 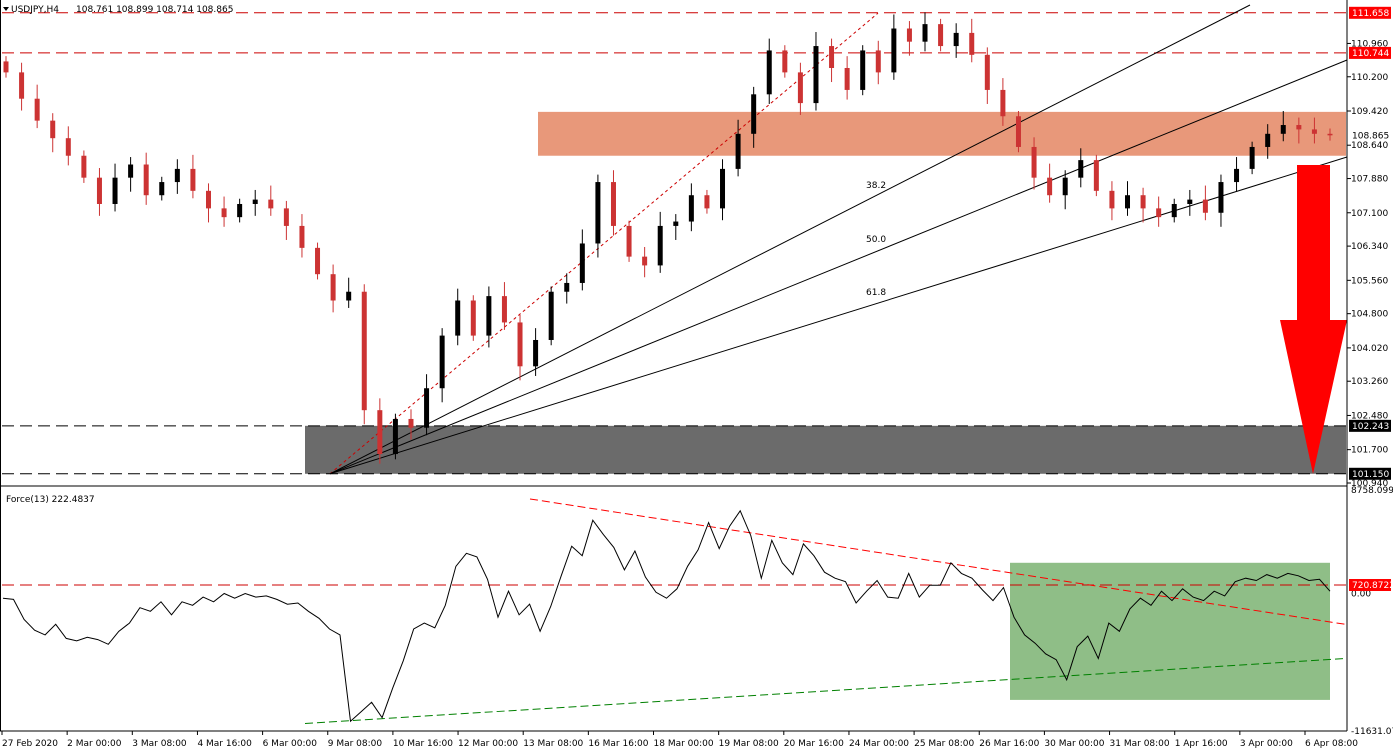 I want to click on time-tick-label: 12 Mar 00:00, so click(x=488, y=744).